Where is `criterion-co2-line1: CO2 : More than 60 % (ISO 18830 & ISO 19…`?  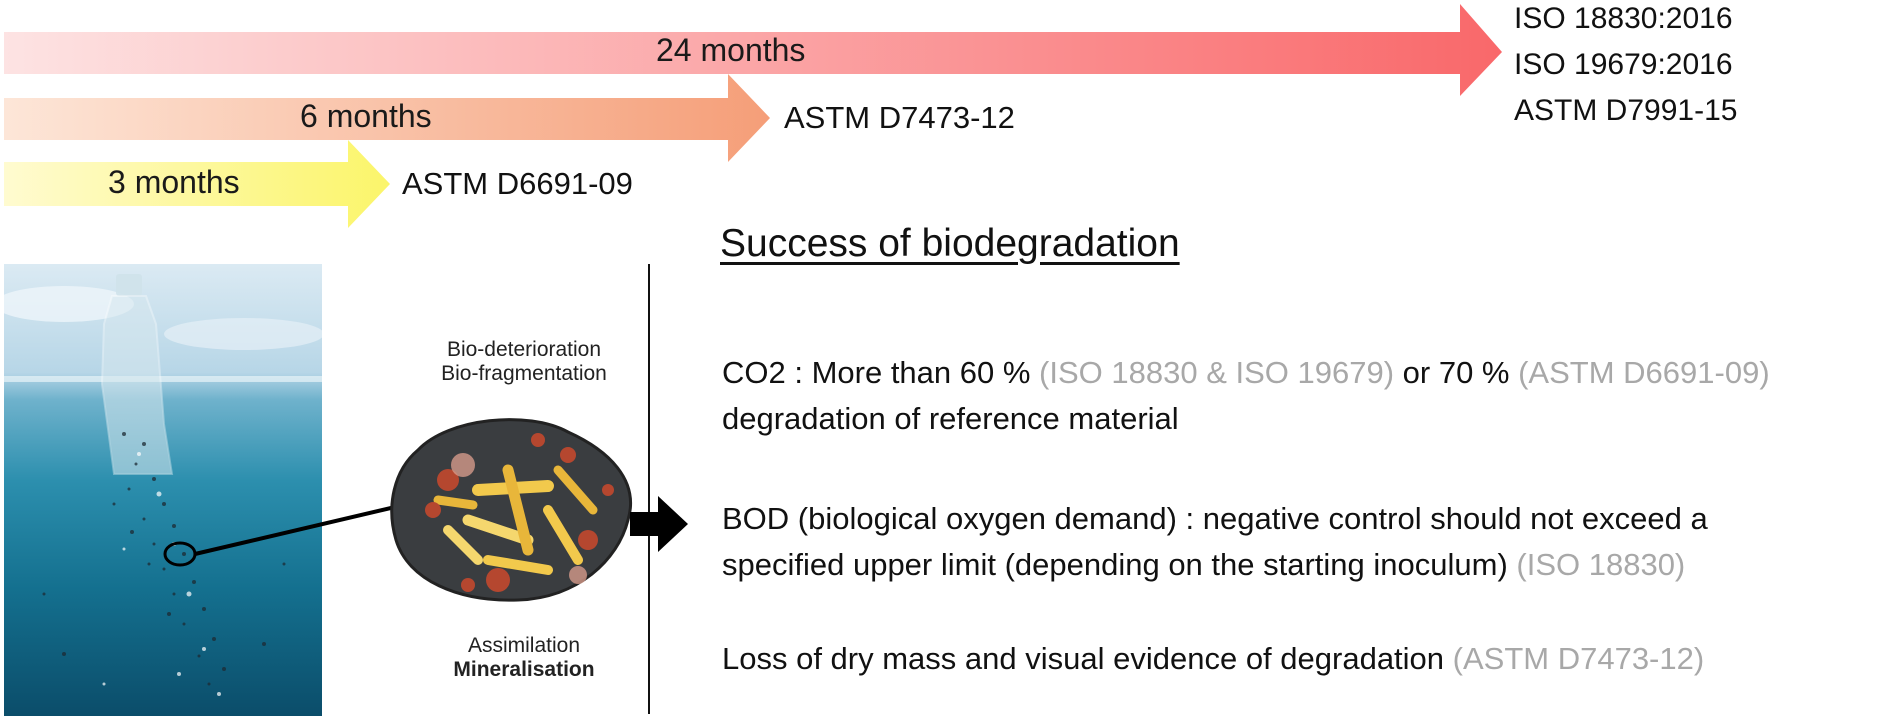 criterion-co2-line1: CO2 : More than 60 % (ISO 18830 & ISO 19… is located at coordinates (1246, 372).